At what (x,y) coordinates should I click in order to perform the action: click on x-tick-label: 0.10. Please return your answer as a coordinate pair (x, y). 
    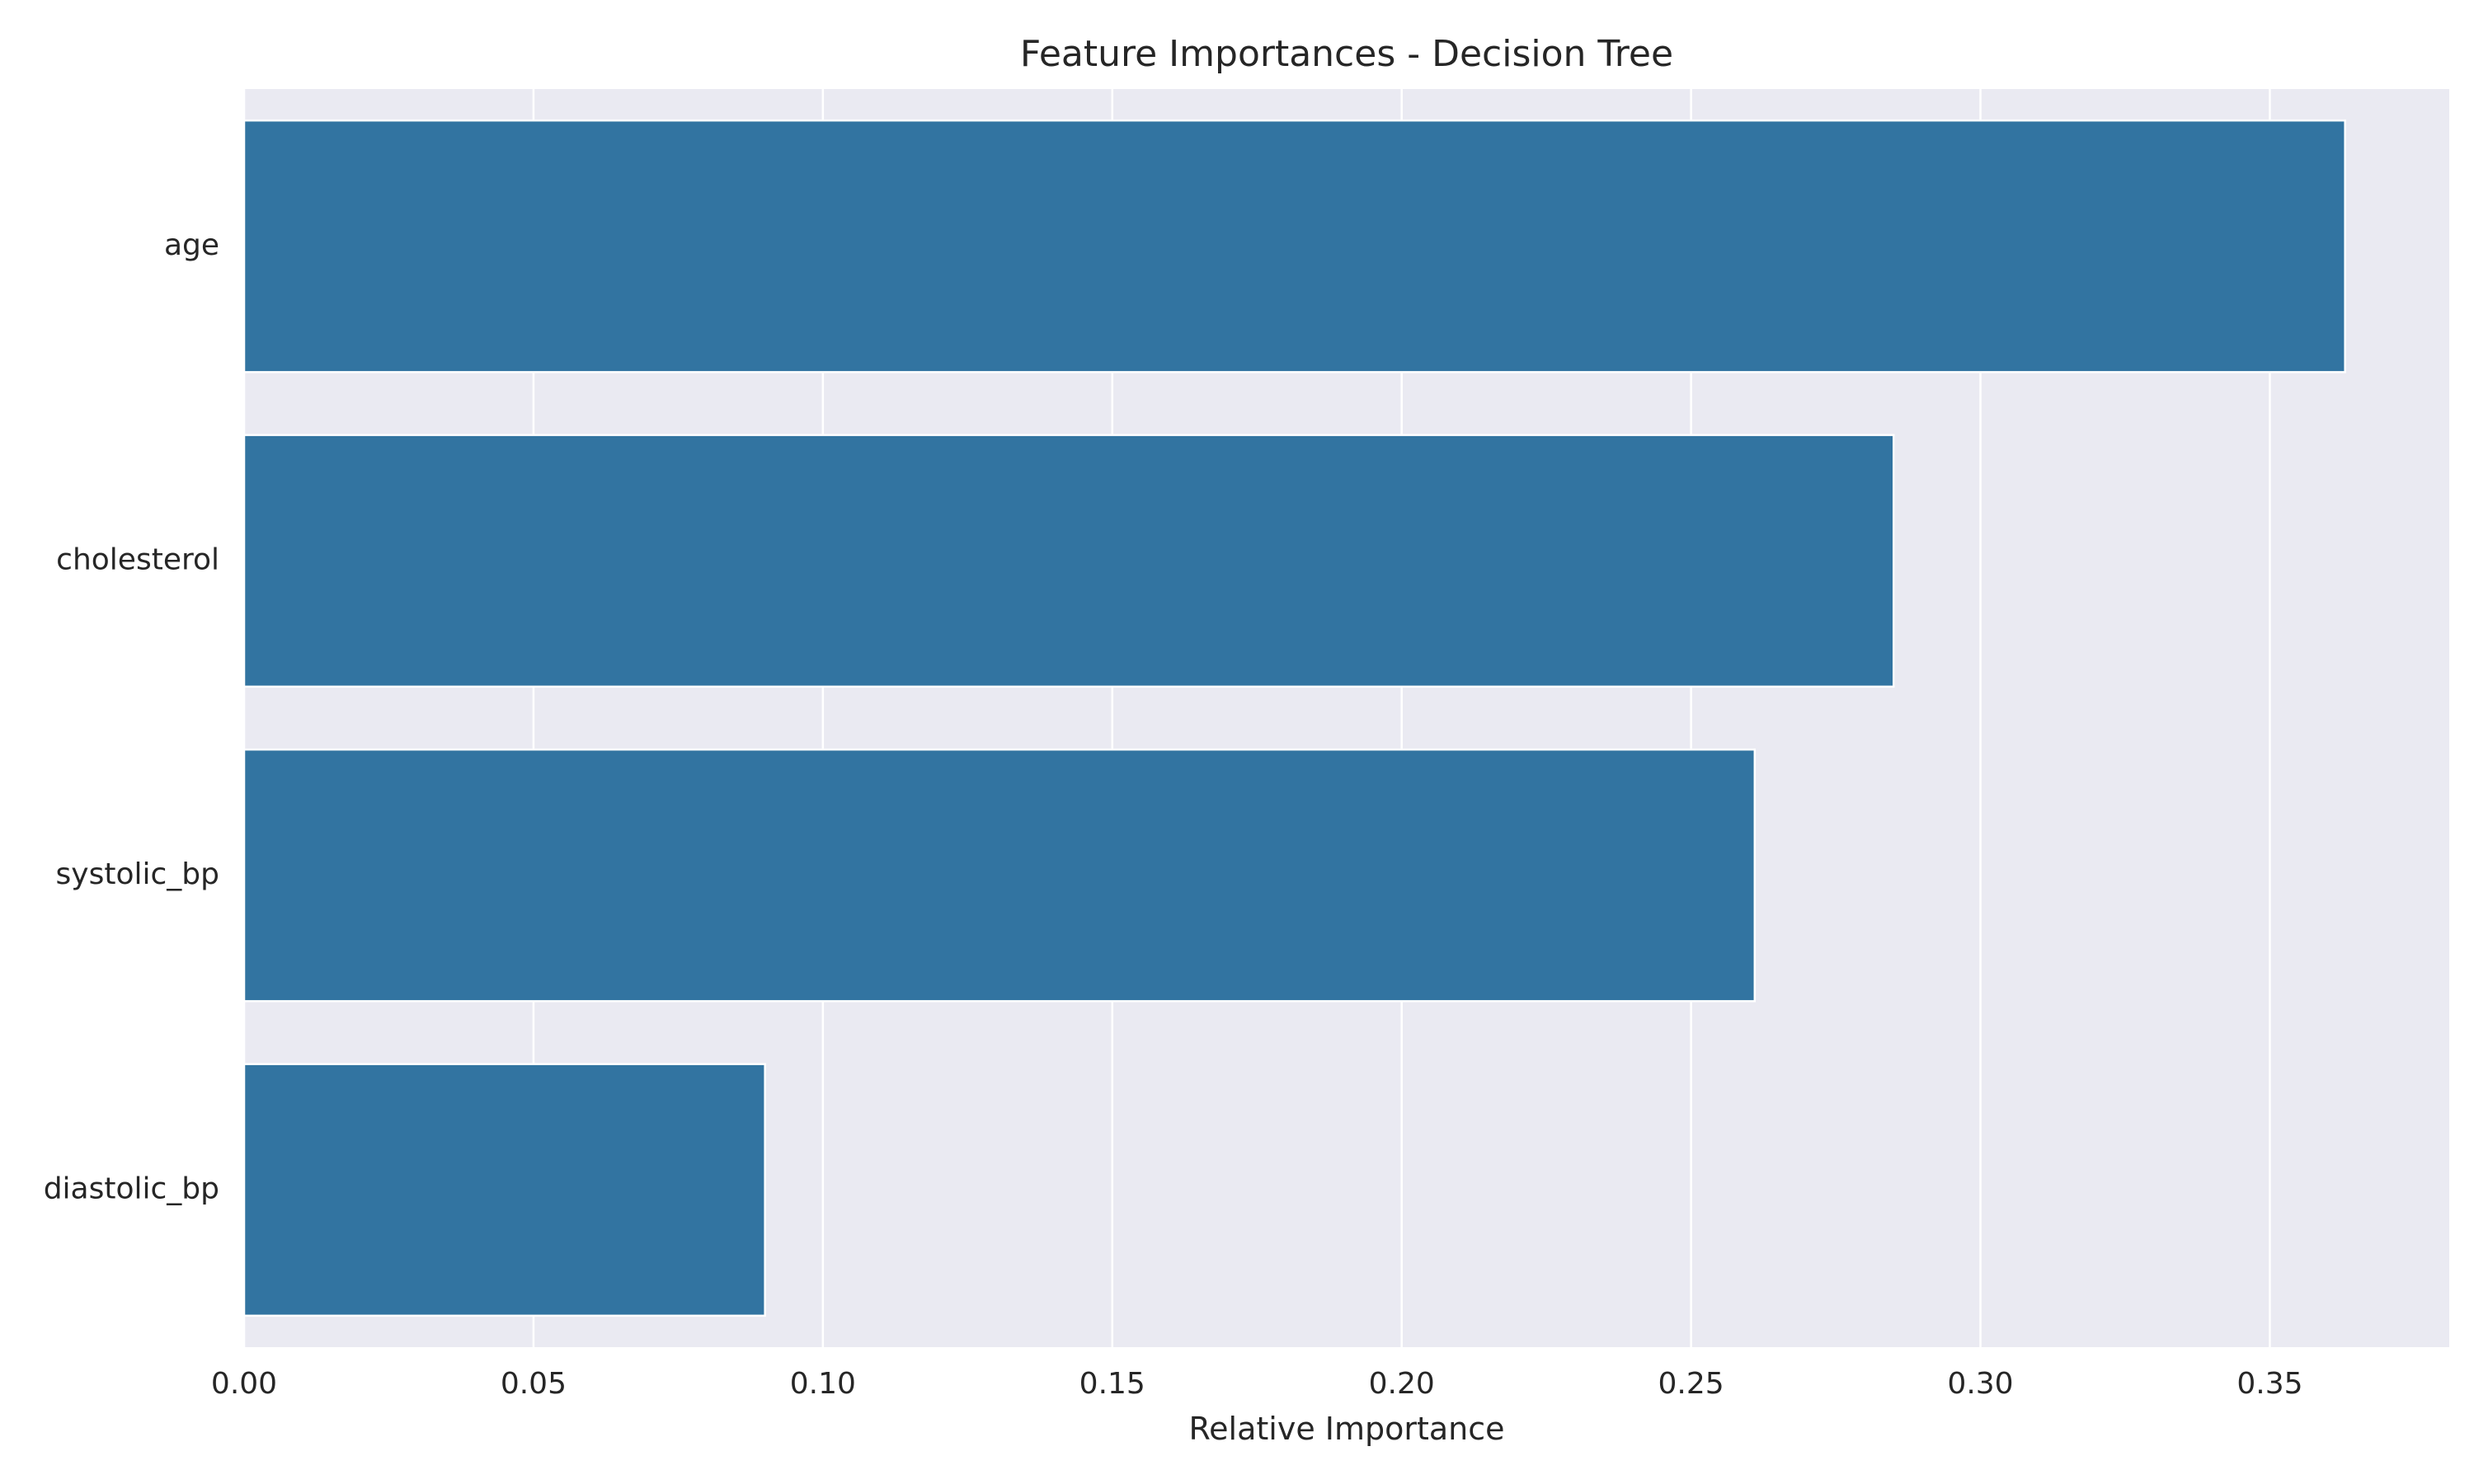
    Looking at the image, I should click on (823, 1384).